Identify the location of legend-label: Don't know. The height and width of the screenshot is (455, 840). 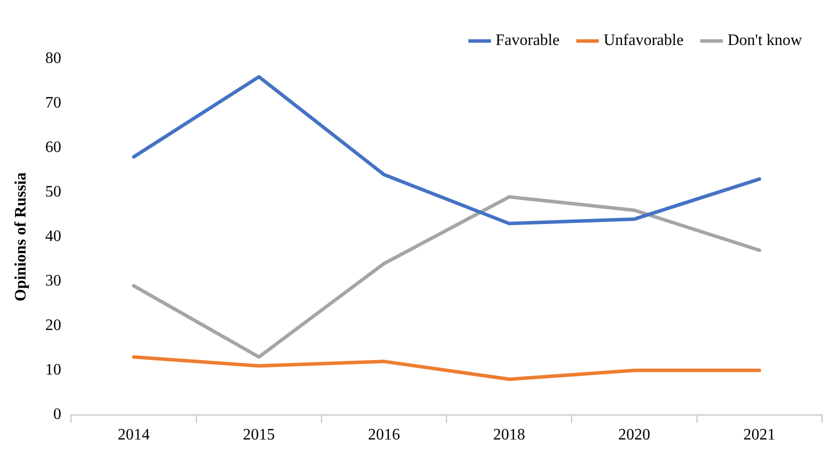
(765, 41).